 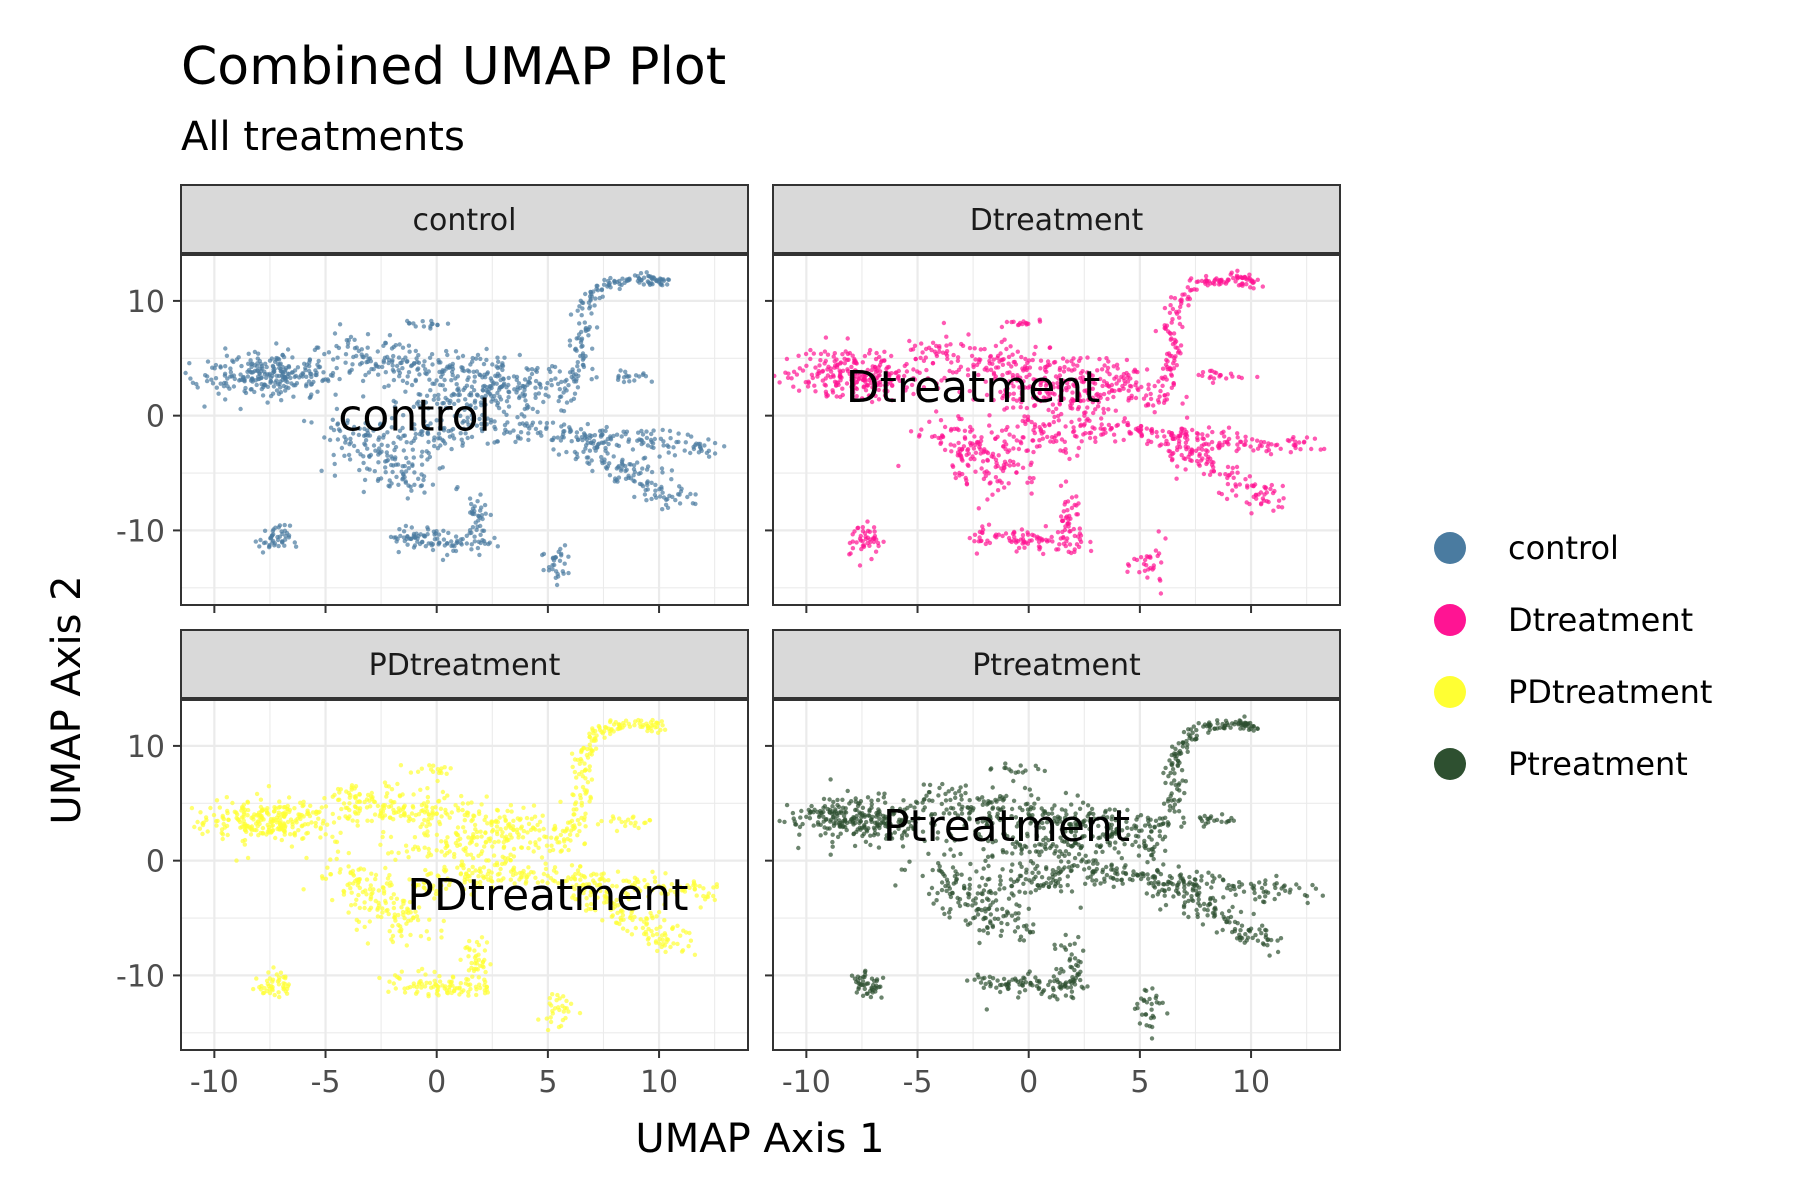 I want to click on y-tick-label: -10, so click(x=140, y=531).